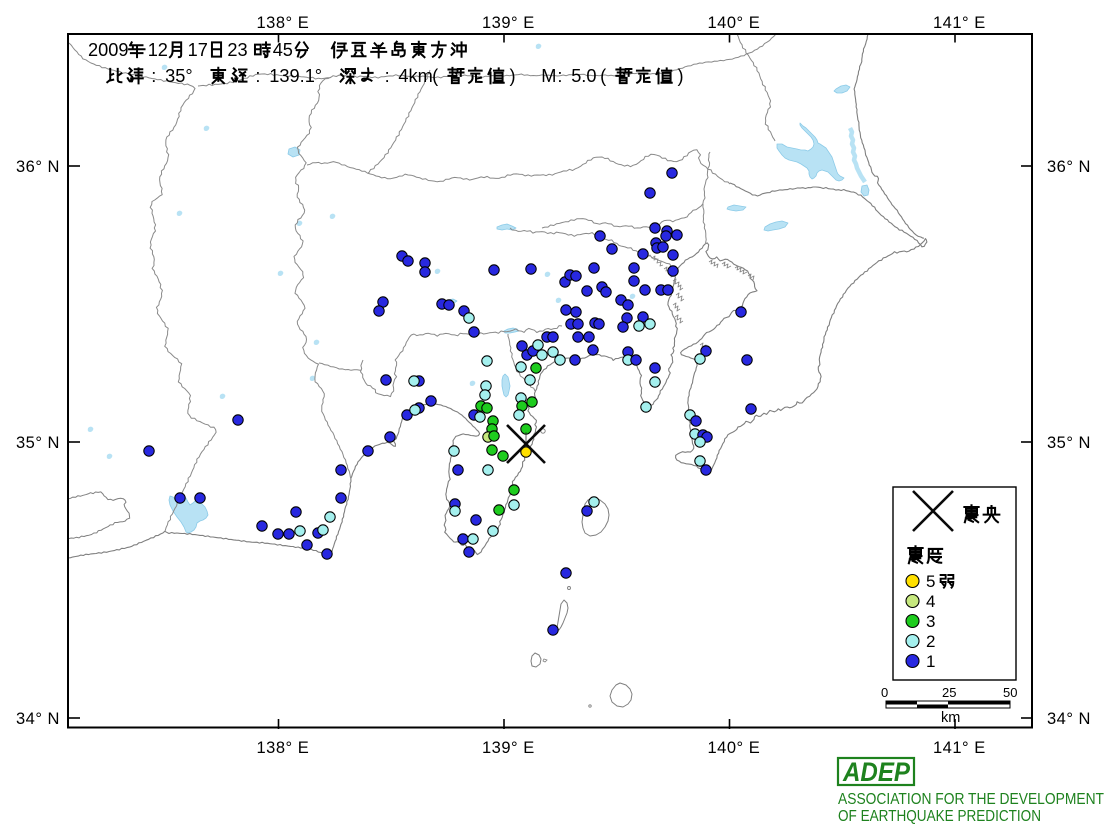 The height and width of the screenshot is (832, 1107). I want to click on svg-text: 23, so click(237, 50).